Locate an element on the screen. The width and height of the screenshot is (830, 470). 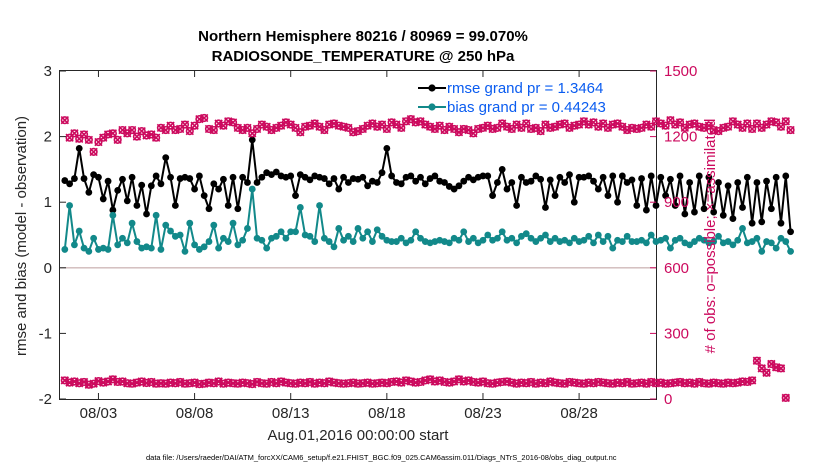
y-right-tick-label: 600 is located at coordinates (676, 268).